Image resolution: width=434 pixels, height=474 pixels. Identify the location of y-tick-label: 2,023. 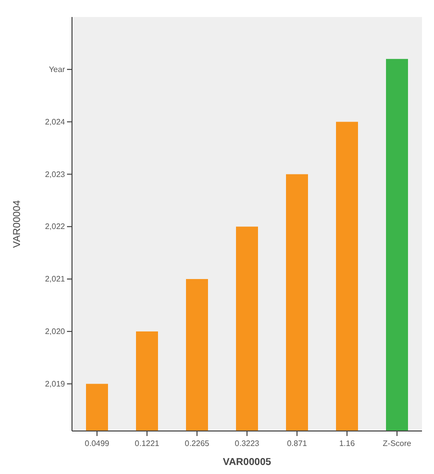
(55, 174).